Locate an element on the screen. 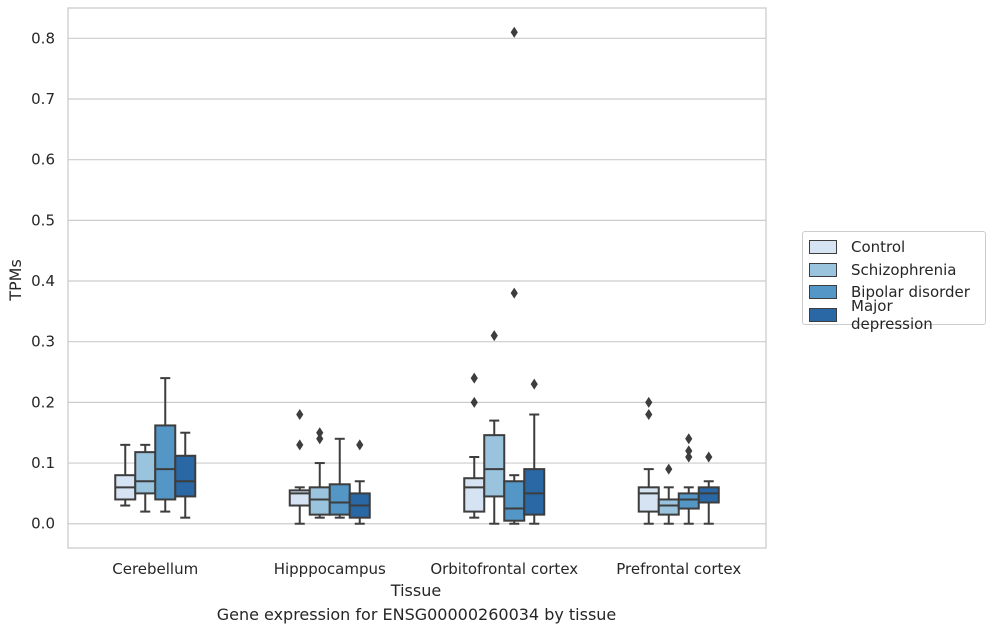 The image size is (997, 634). series-control is located at coordinates (387, 448).